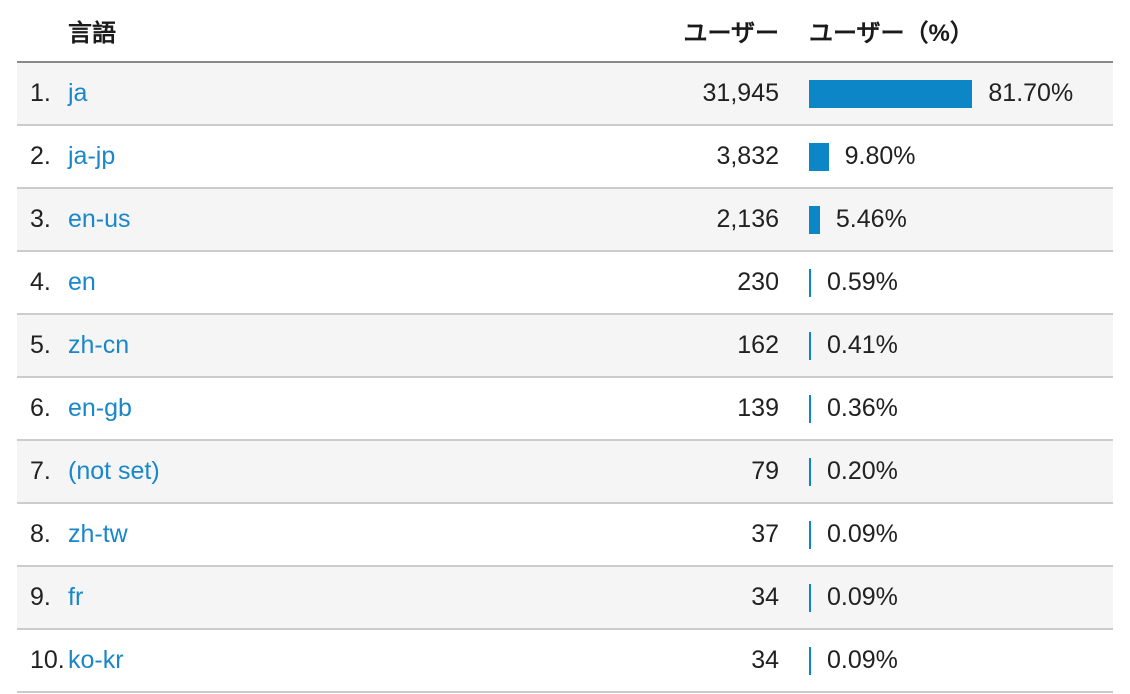 This screenshot has height=694, width=1130. I want to click on language-link: en, so click(82, 282).